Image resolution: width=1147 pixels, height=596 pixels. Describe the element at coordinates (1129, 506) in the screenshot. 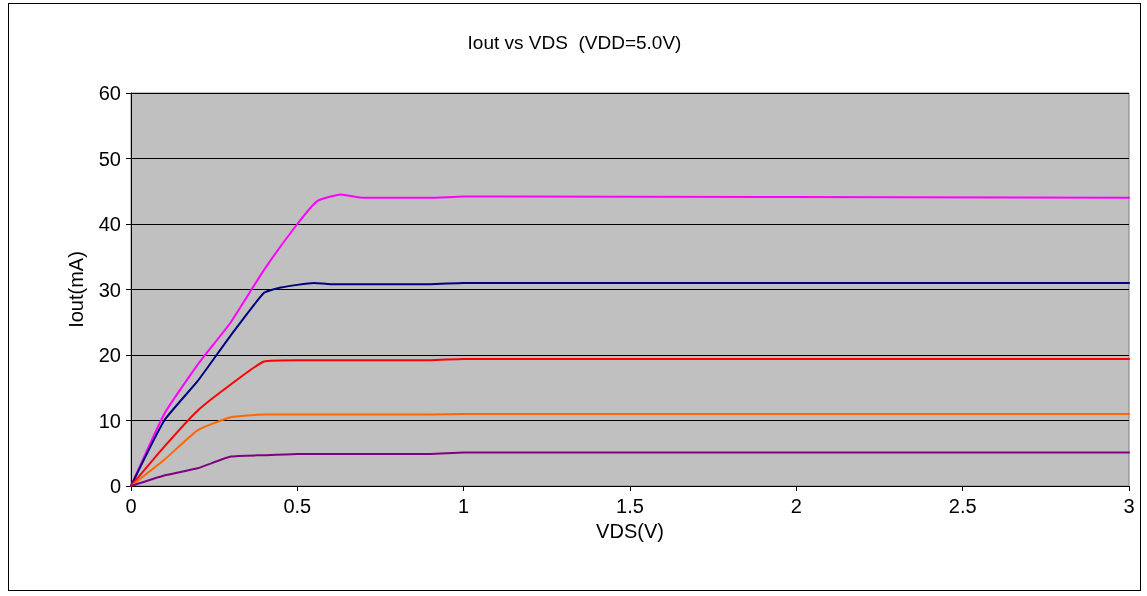

I see `x-tick-label: 3` at that location.